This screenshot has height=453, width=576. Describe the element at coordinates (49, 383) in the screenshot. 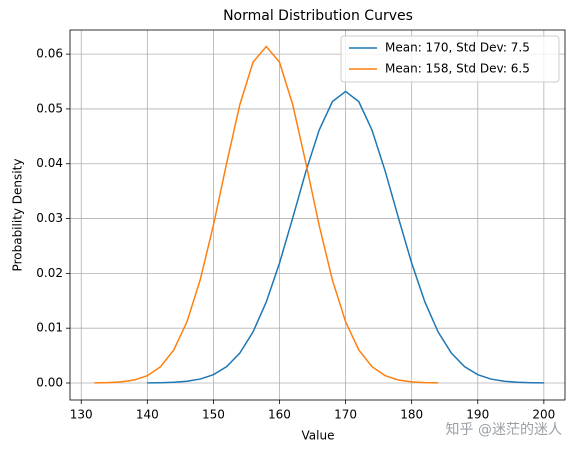

I see `y-tick-label: 0.00` at that location.